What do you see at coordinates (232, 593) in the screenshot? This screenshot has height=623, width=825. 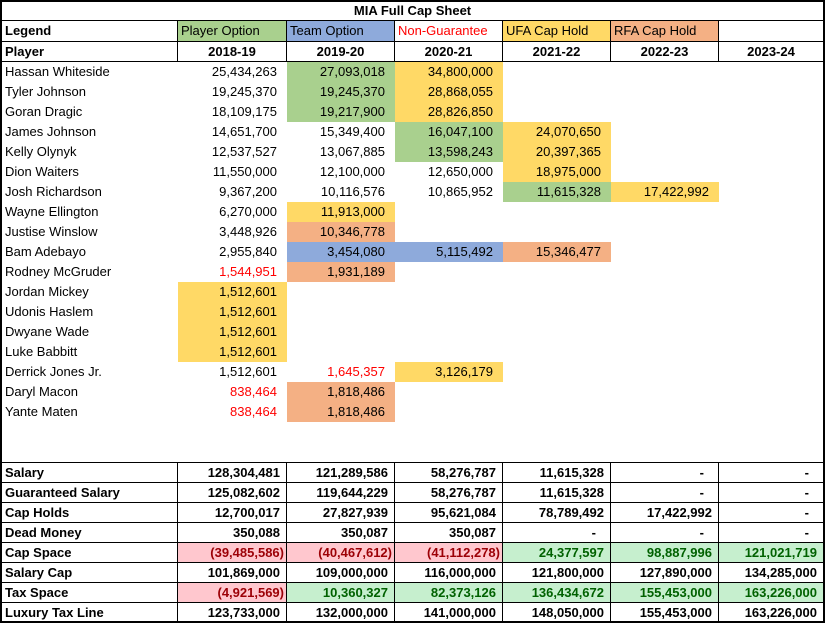 I see `summary-value-cell: (4,921,569)` at bounding box center [232, 593].